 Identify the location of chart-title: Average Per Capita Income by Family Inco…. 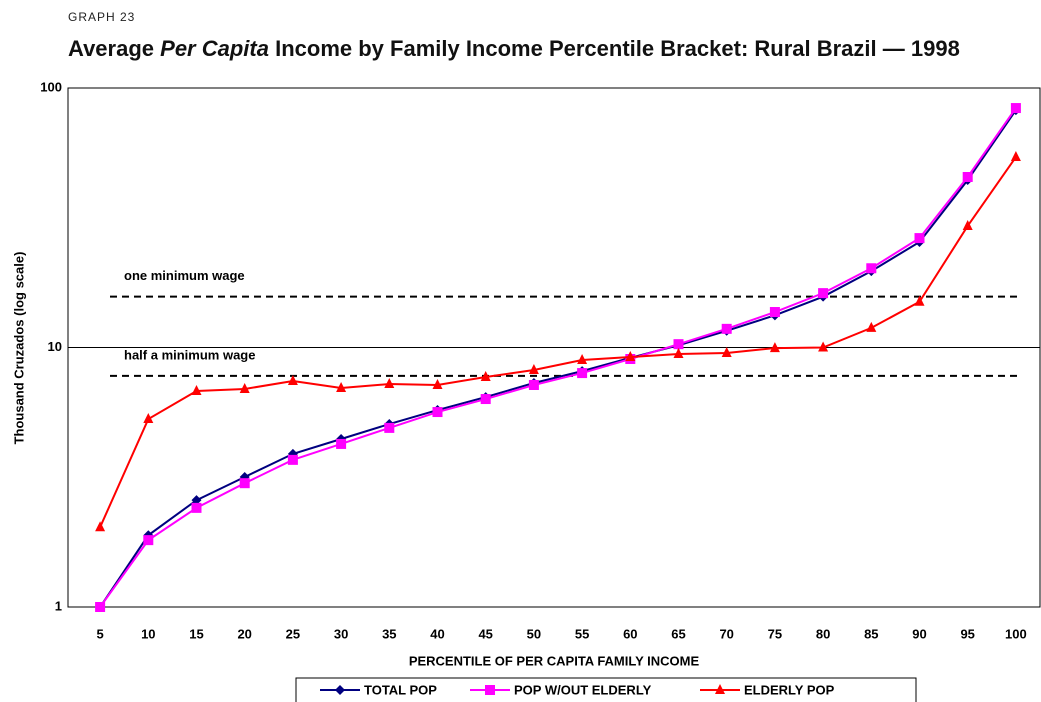
(514, 49).